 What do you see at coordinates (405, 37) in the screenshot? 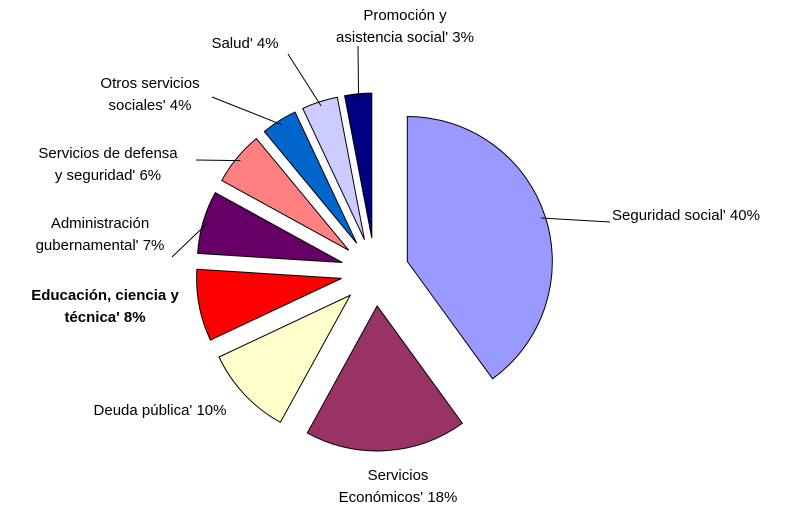
I see `label-line: asistencia social' 3%` at bounding box center [405, 37].